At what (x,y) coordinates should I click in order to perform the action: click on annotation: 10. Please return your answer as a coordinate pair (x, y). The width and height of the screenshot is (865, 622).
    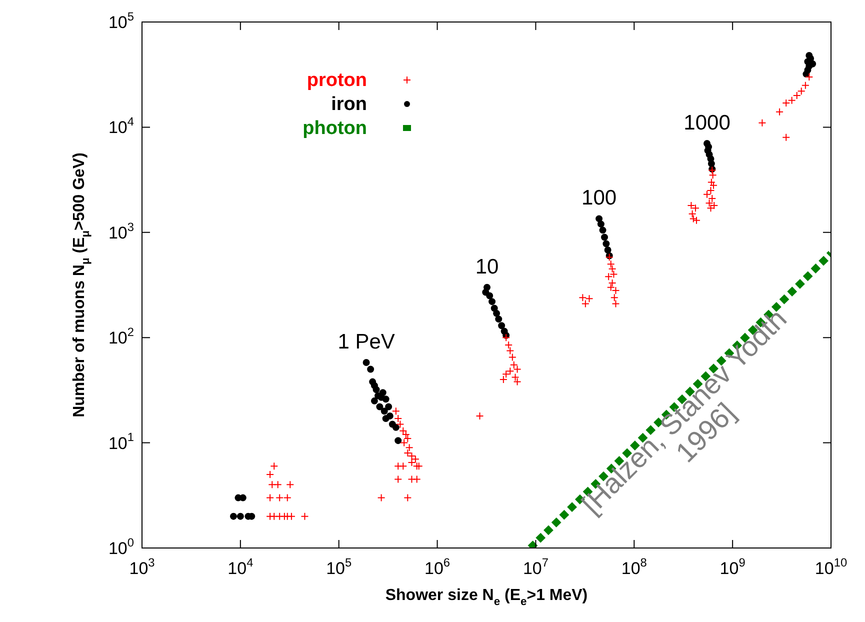
    Looking at the image, I should click on (487, 266).